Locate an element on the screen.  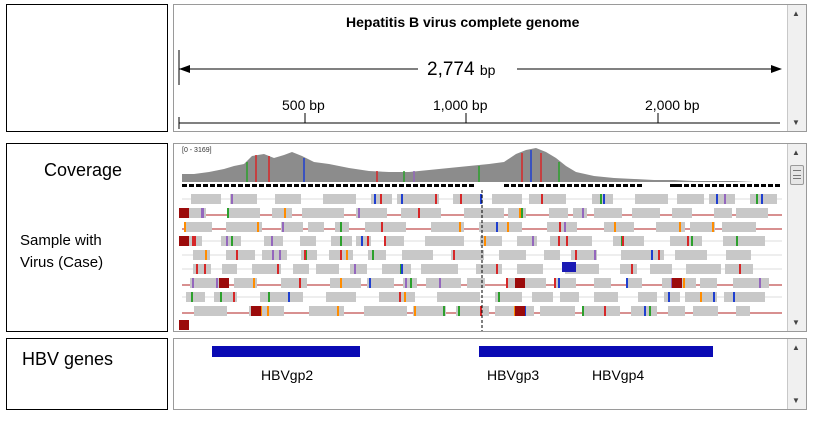
gene-label-HBVgp3: HBVgp3 is located at coordinates (513, 375).